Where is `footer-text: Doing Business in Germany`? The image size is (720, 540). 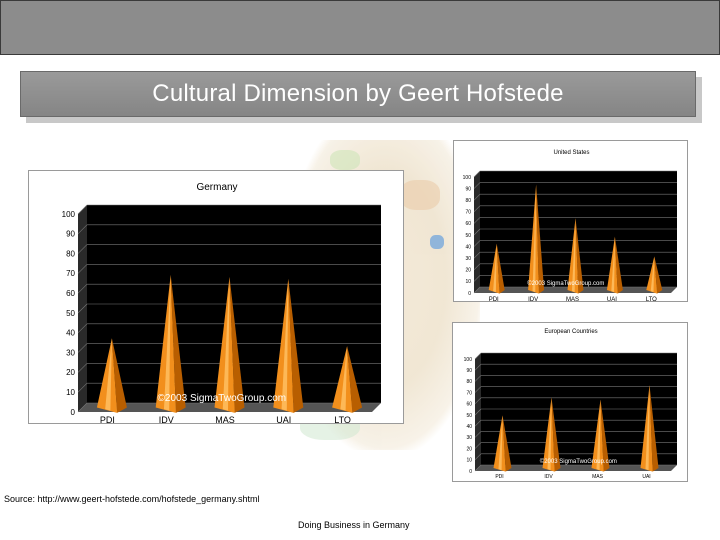
footer-text: Doing Business in Germany is located at coordinates (354, 525).